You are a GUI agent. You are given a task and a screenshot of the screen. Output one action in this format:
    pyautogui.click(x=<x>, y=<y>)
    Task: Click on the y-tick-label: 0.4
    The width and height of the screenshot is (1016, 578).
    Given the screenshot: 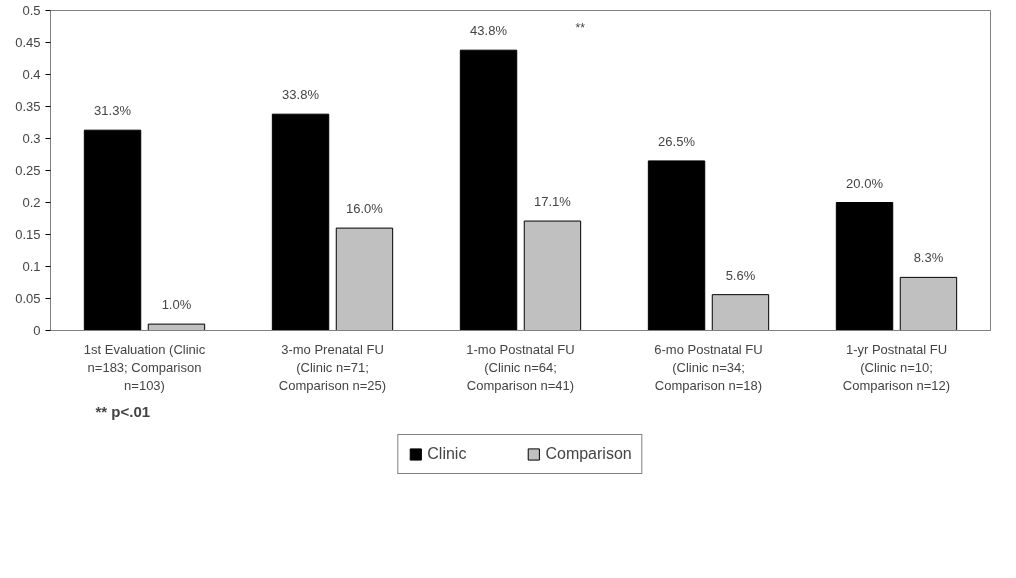 What is the action you would take?
    pyautogui.click(x=31, y=74)
    